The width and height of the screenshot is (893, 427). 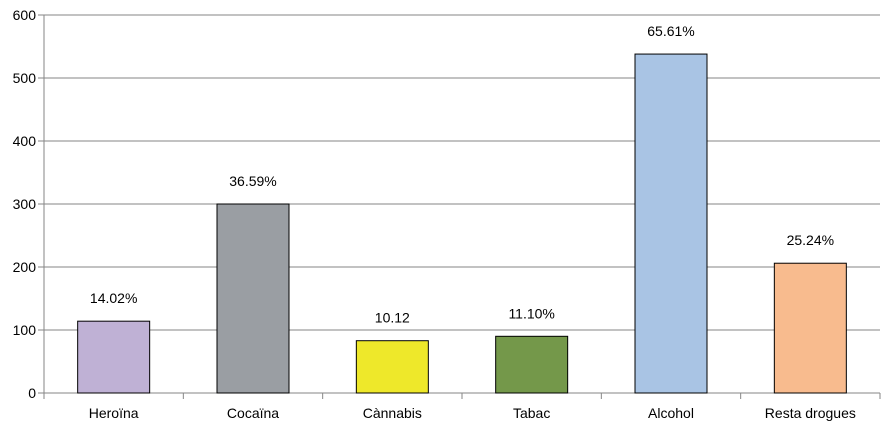 What do you see at coordinates (113, 298) in the screenshot?
I see `data-label: 14.02%` at bounding box center [113, 298].